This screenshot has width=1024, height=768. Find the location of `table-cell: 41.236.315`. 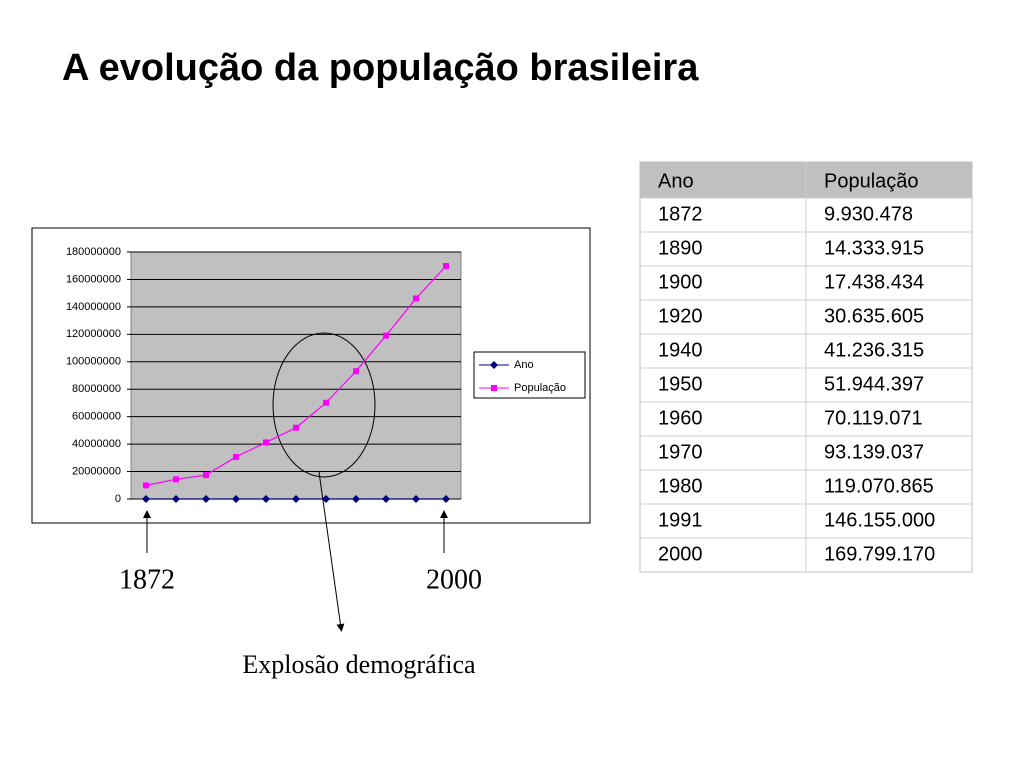

table-cell: 41.236.315 is located at coordinates (874, 350).